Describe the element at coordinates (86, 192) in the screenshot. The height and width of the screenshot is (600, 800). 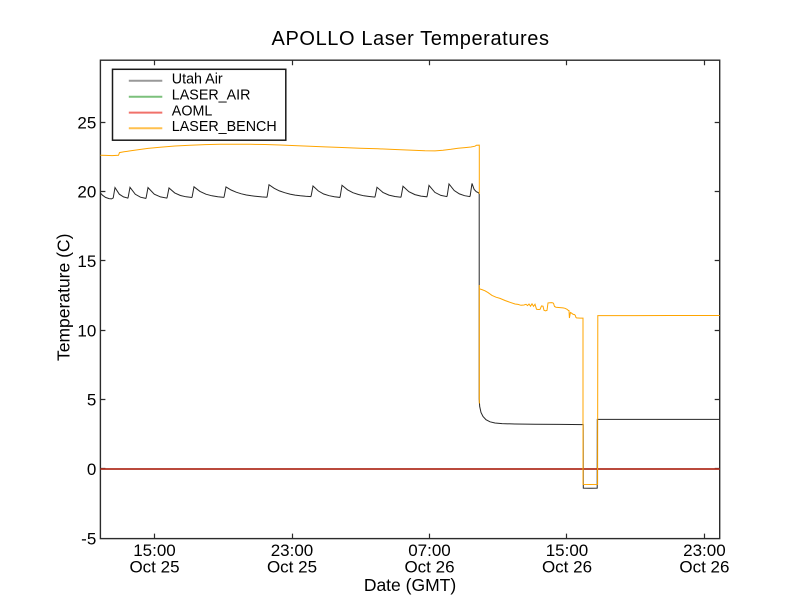
I see `svg-text: 20` at that location.